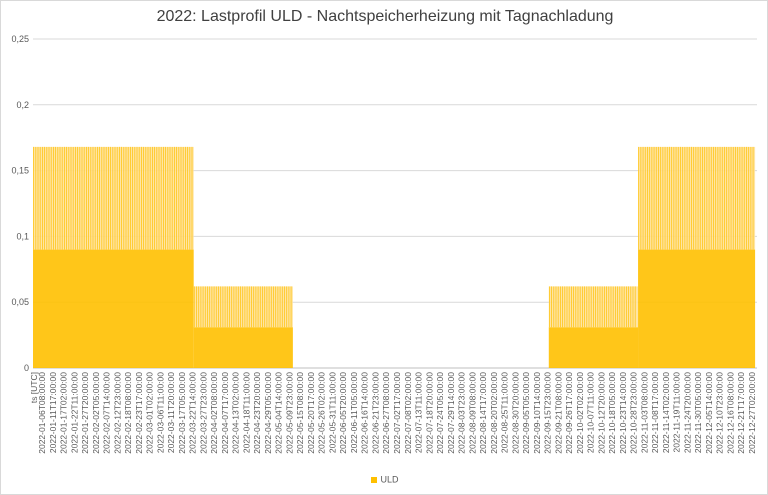 The image size is (768, 495). What do you see at coordinates (440, 413) in the screenshot?
I see `x-tick-label: 2022-07-24T05:00:00` at bounding box center [440, 413].